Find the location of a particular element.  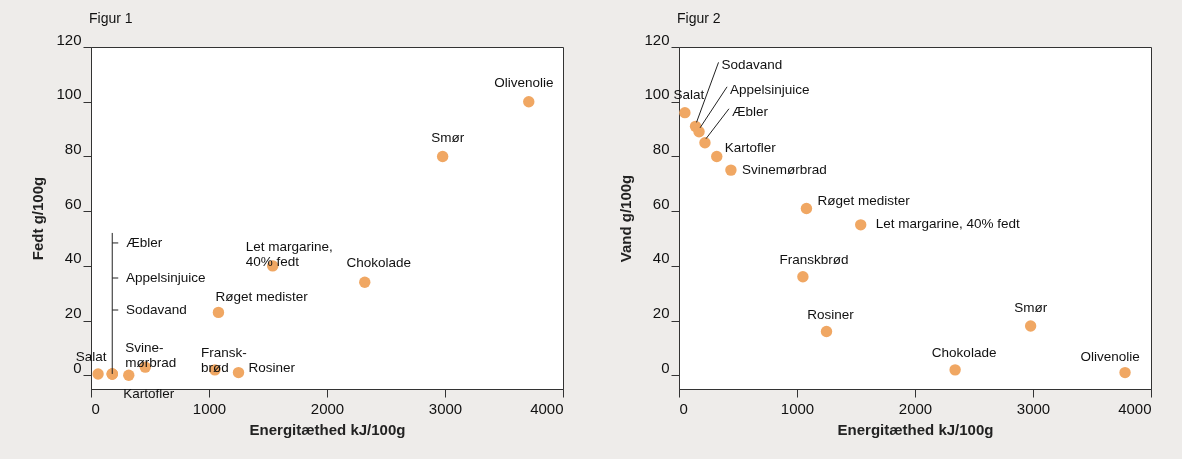

chart-title: Figur 1 is located at coordinates (111, 18).